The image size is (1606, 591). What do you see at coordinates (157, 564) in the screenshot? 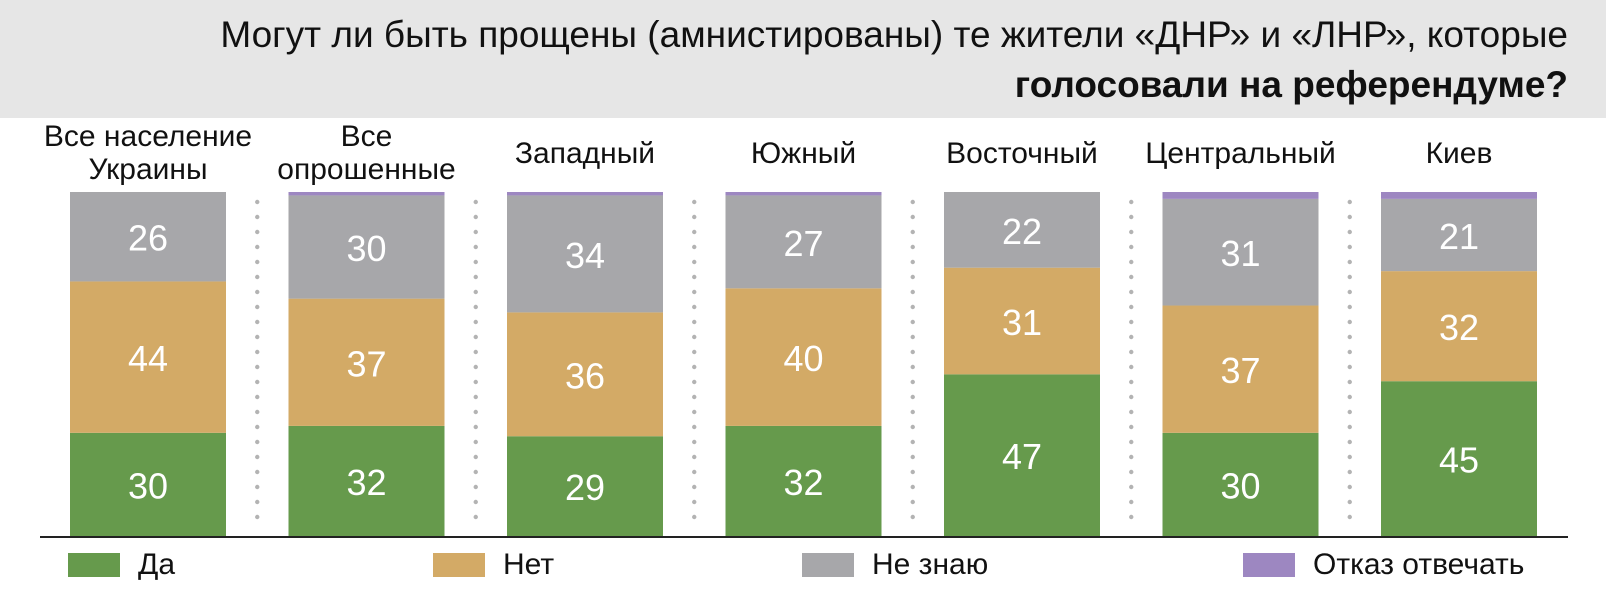
I see `legend-label-yes: Да` at bounding box center [157, 564].